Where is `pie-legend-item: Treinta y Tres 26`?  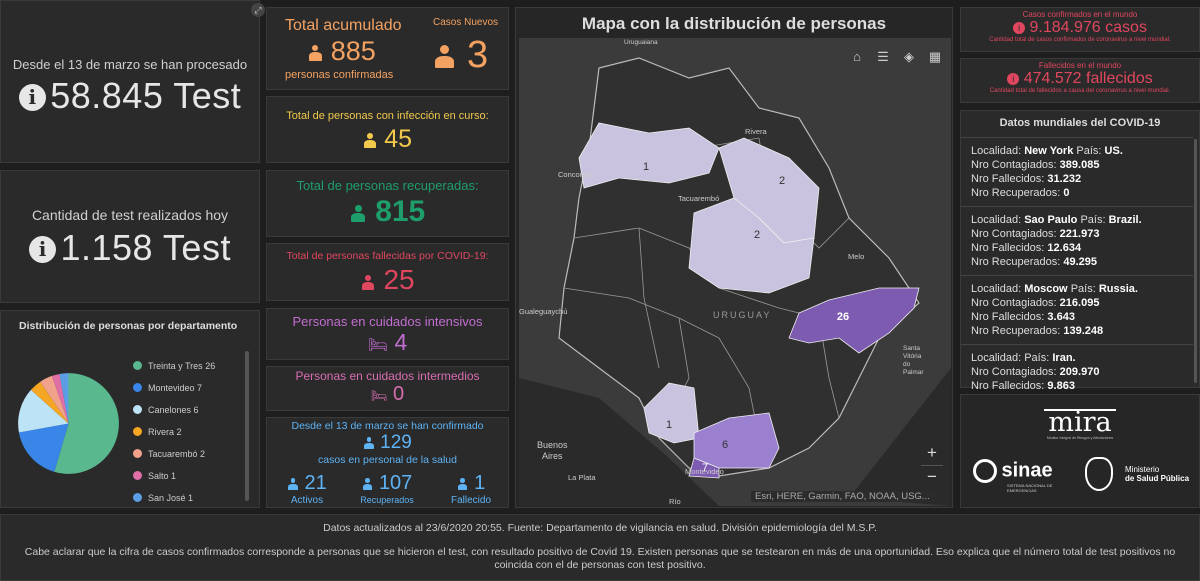
pie-legend-item: Treinta y Tres 26 is located at coordinates (174, 366).